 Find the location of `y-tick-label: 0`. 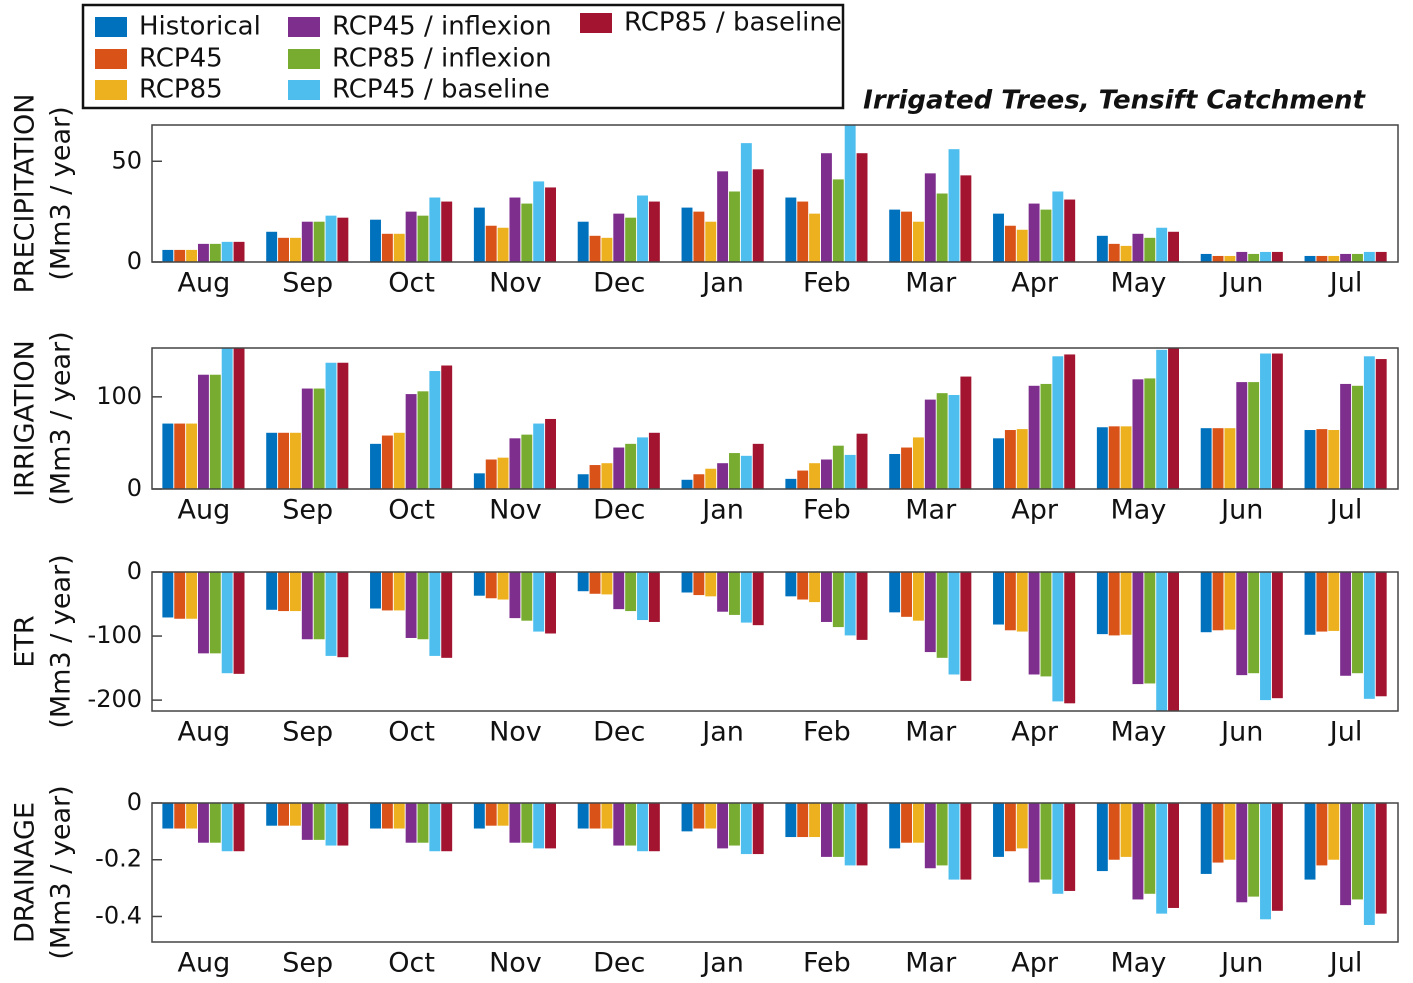

y-tick-label: 0 is located at coordinates (134, 261).